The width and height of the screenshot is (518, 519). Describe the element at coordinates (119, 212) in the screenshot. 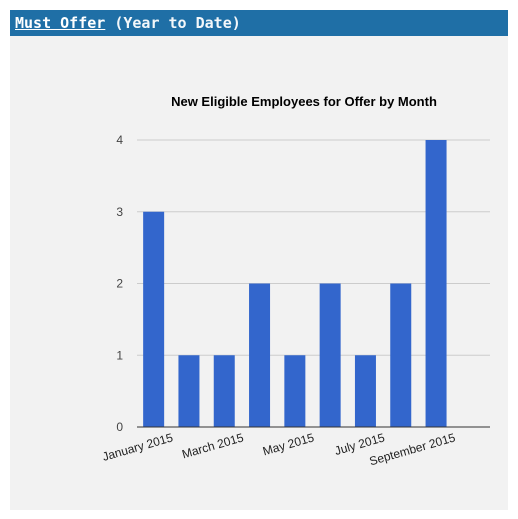

I see `y-tick-label: 3` at that location.